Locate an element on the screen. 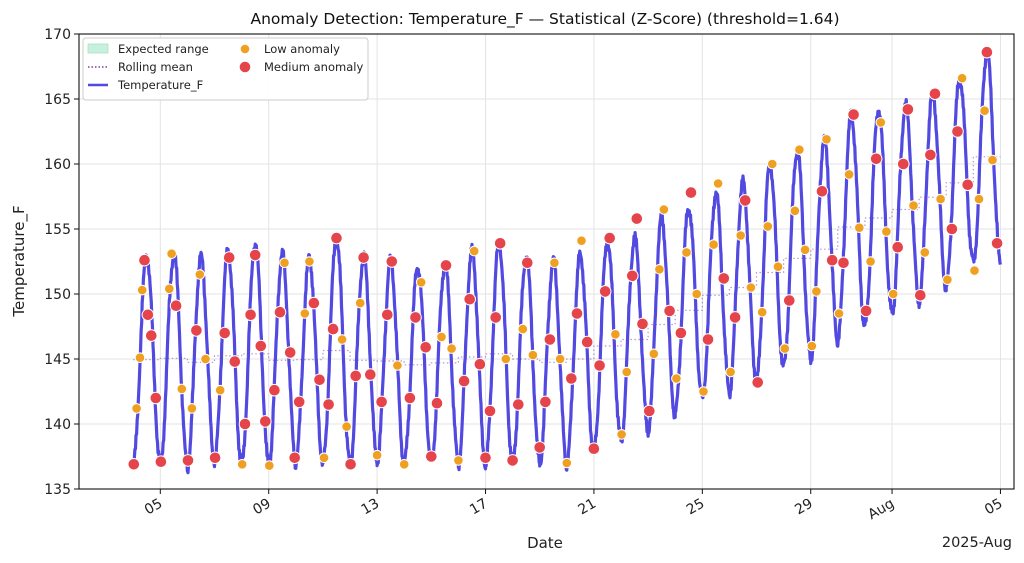  legend-box is located at coordinates (225, 69).